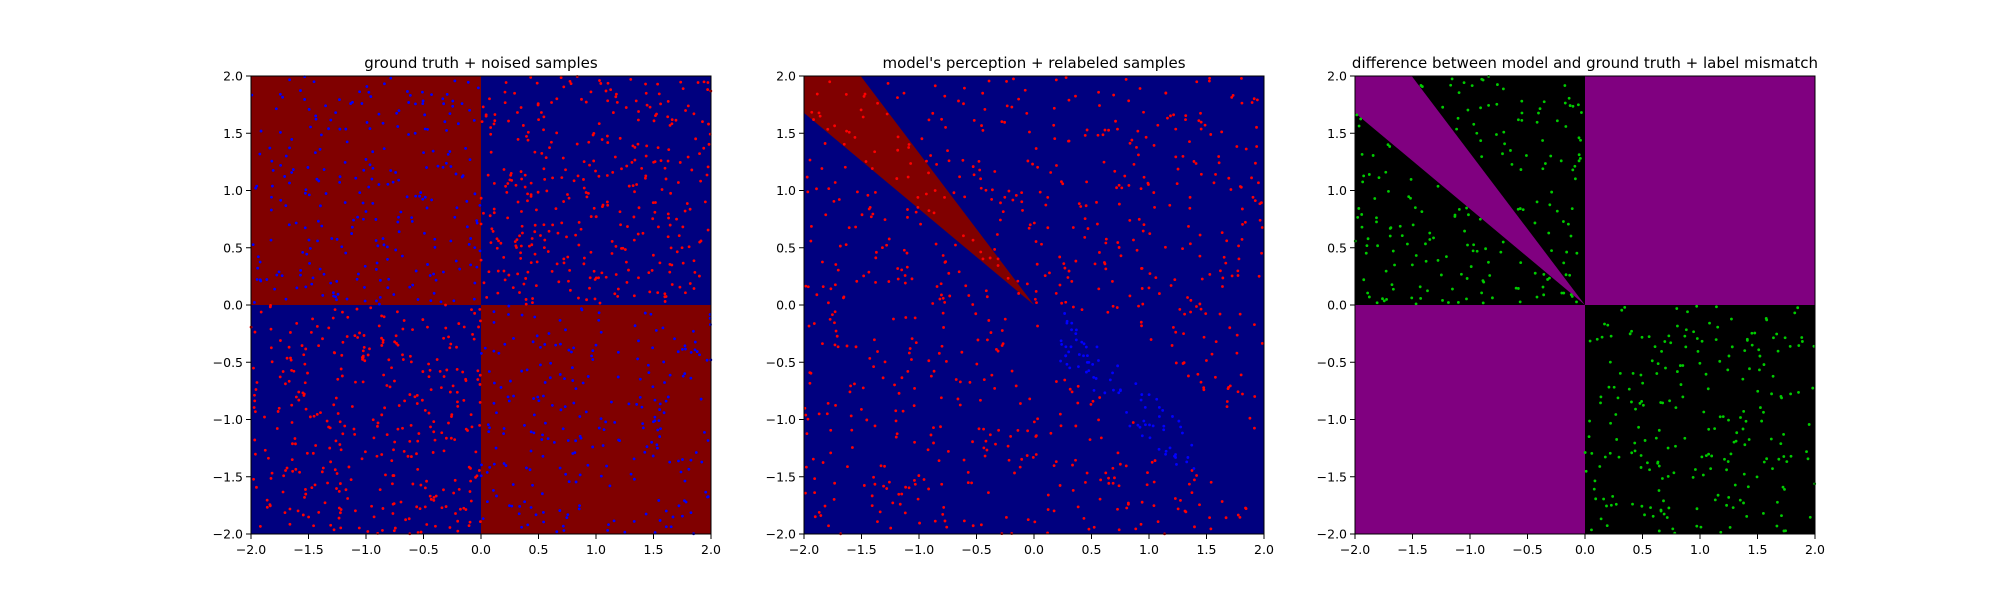 This screenshot has width=2000, height=600. Describe the element at coordinates (423, 549) in the screenshot. I see `x-tick-label: −0.5` at that location.